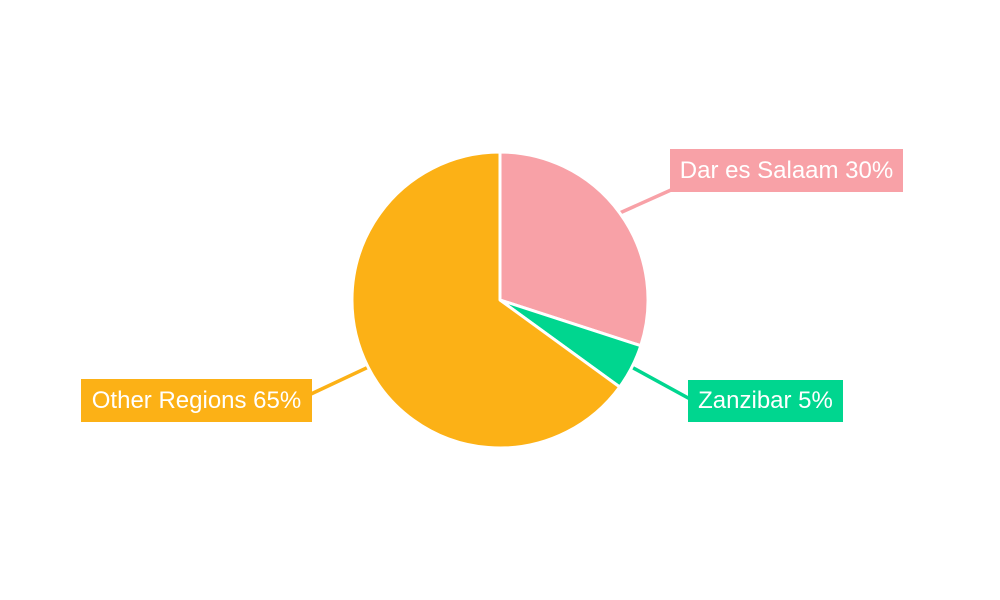 The width and height of the screenshot is (1000, 600). What do you see at coordinates (339, 380) in the screenshot?
I see `leader-line-other-regions` at bounding box center [339, 380].